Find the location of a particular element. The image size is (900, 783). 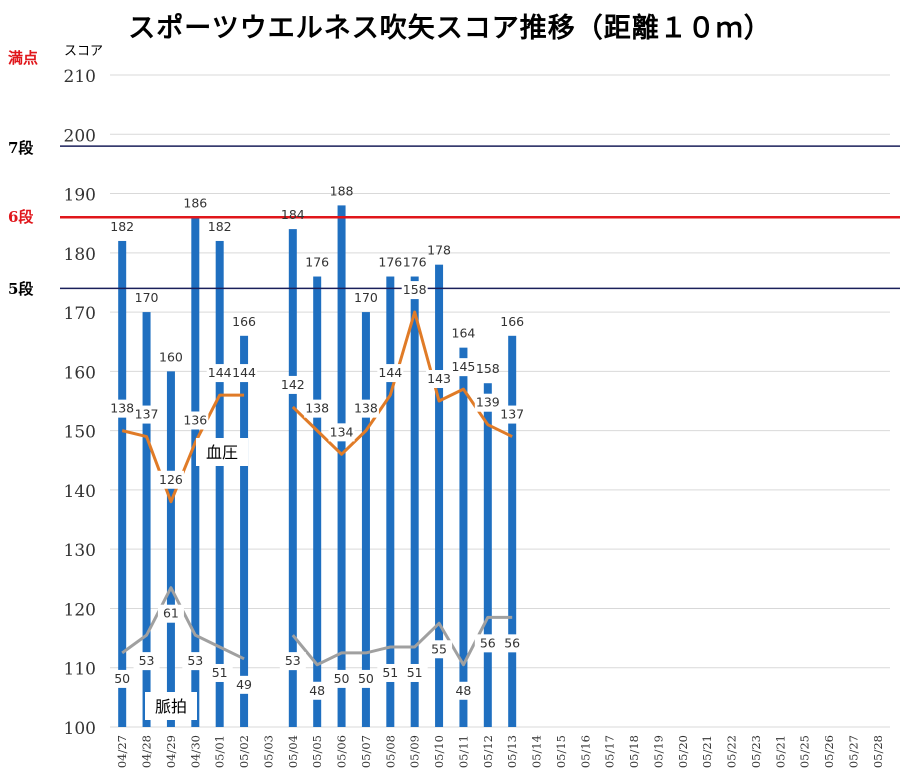

chart-title: スポーツウエルネス吹矢スコア推移（距離１０ｍ） is located at coordinates (450, 28).